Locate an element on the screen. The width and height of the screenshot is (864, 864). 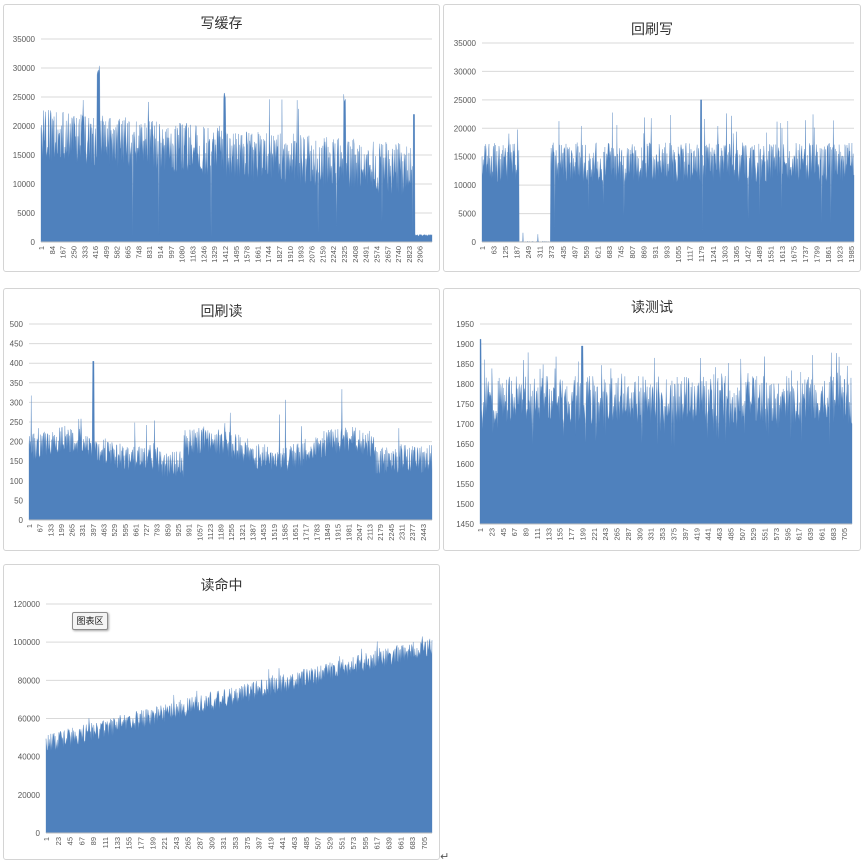
x-tick-label: 287 is located at coordinates (628, 534).